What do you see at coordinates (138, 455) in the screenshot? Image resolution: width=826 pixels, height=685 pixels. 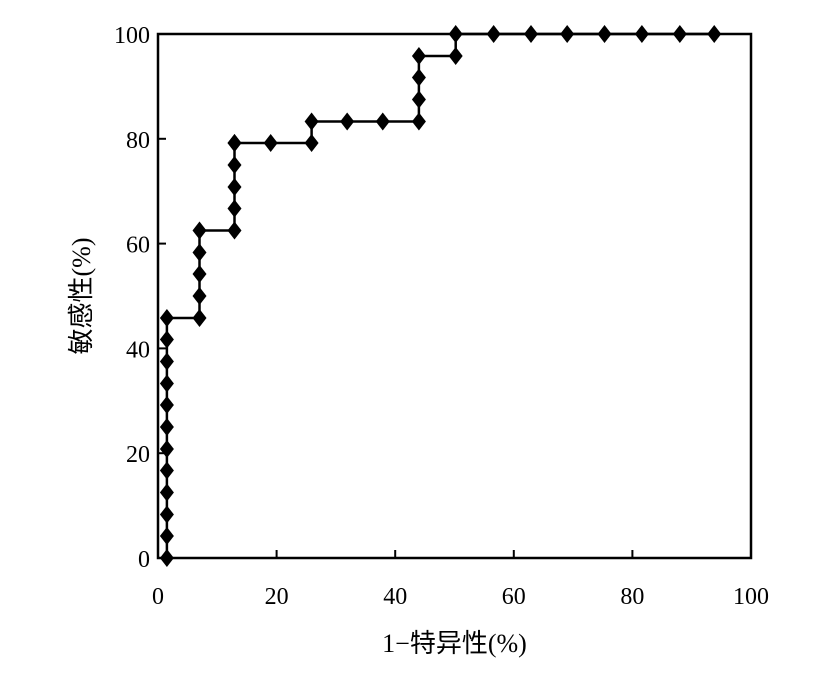 I see `y-tick-label: 20` at bounding box center [138, 455].